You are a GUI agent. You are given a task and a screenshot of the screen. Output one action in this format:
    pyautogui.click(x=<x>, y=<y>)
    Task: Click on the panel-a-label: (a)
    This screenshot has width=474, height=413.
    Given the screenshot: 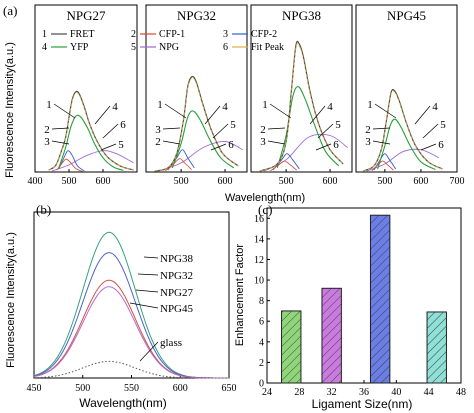 What is the action you would take?
    pyautogui.click(x=10, y=10)
    